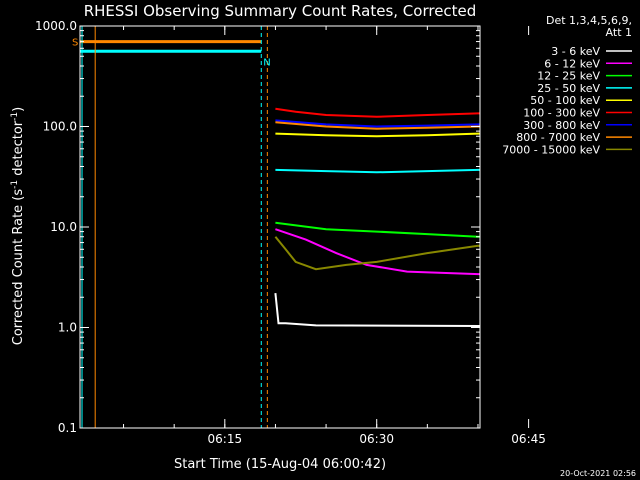 The height and width of the screenshot is (480, 640). What do you see at coordinates (575, 51) in the screenshot?
I see `legend-entry-label: 3 - 6 keV` at bounding box center [575, 51].